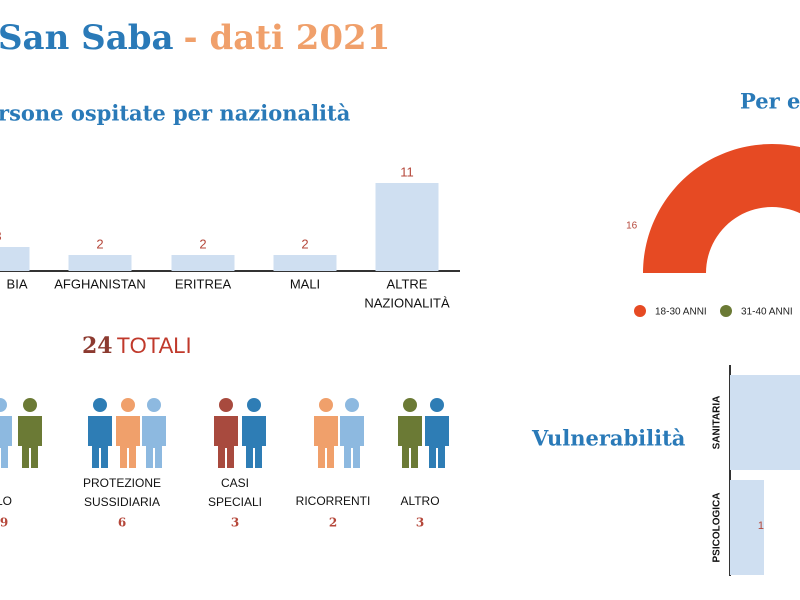  Describe the element at coordinates (770, 101) in the screenshot. I see `donut-title: Per et` at that location.